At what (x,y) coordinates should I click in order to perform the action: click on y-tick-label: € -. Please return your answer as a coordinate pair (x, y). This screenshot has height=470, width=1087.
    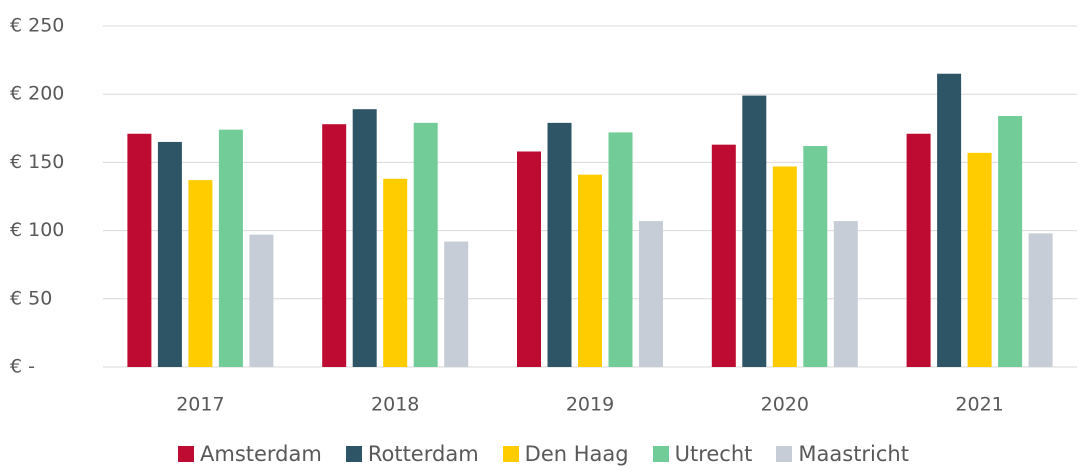
    Looking at the image, I should click on (22, 367).